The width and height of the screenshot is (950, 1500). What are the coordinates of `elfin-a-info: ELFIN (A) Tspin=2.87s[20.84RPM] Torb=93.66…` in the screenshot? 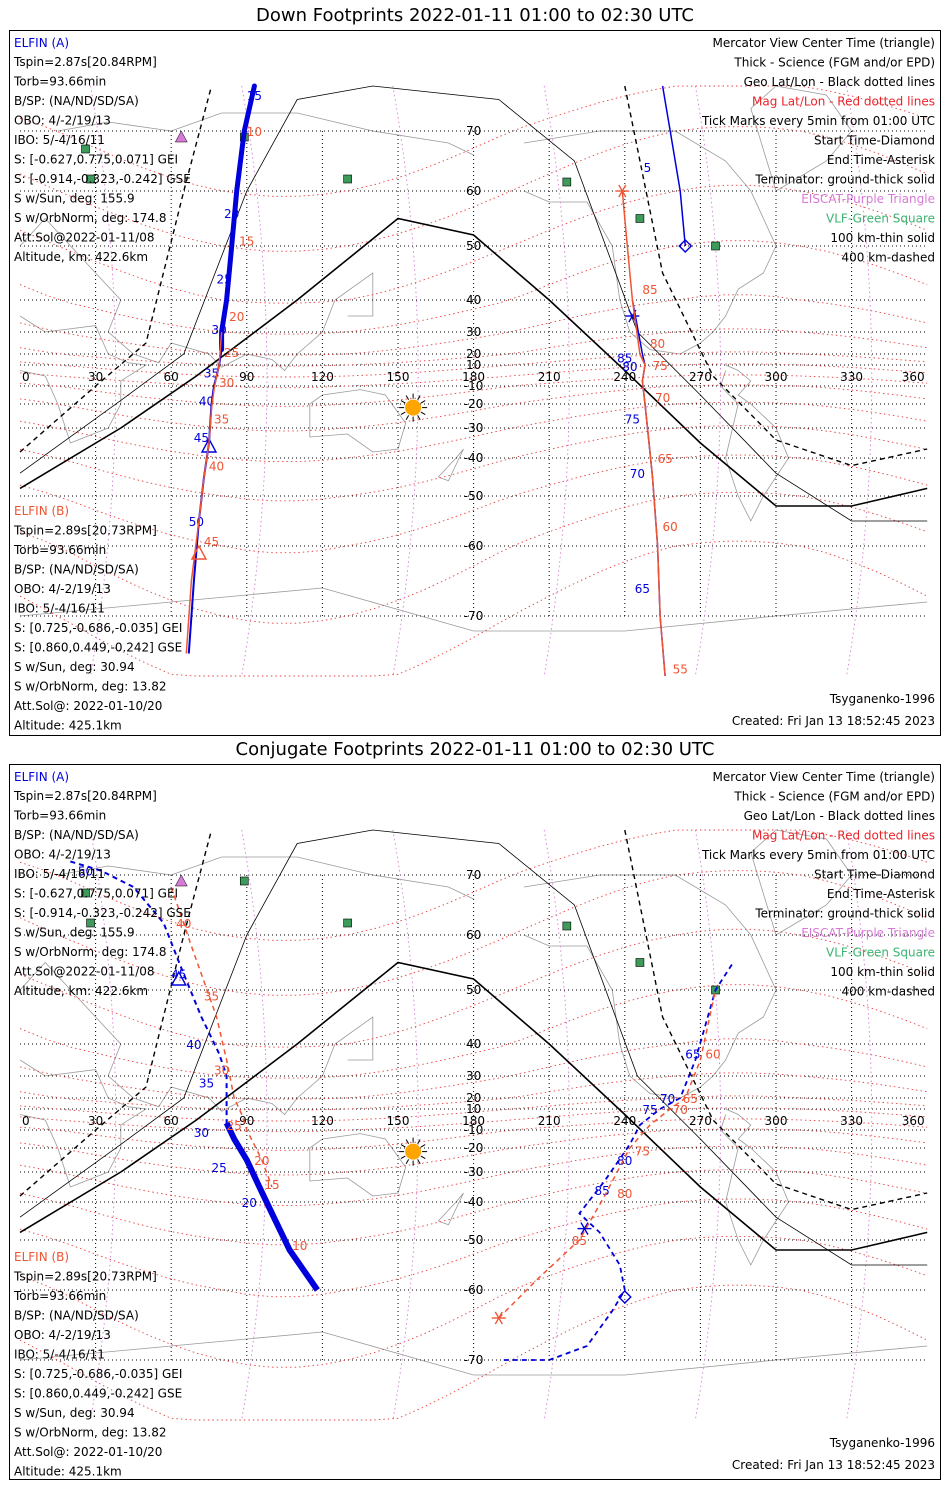 It's located at (102, 884).